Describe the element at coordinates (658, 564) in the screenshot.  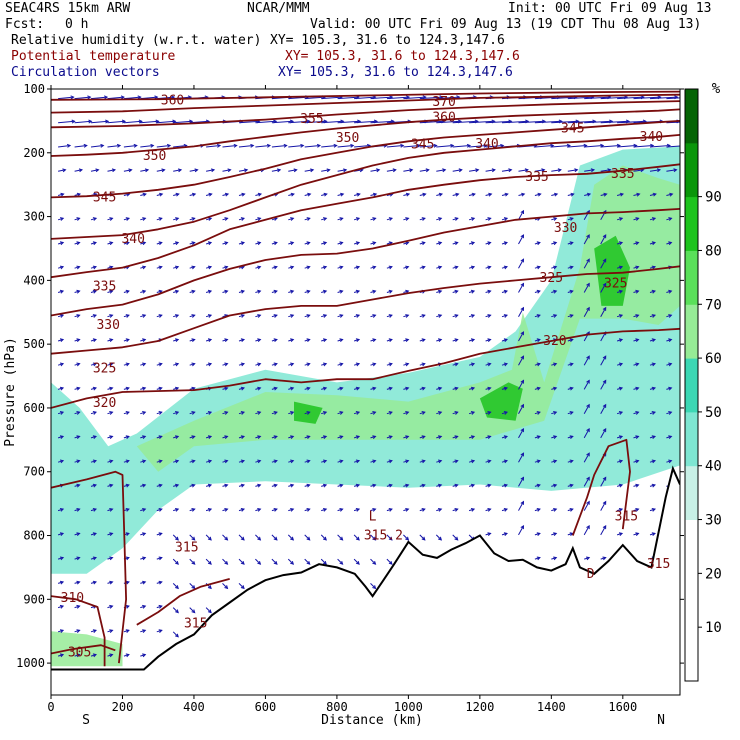
I see `theta-label: 315` at that location.